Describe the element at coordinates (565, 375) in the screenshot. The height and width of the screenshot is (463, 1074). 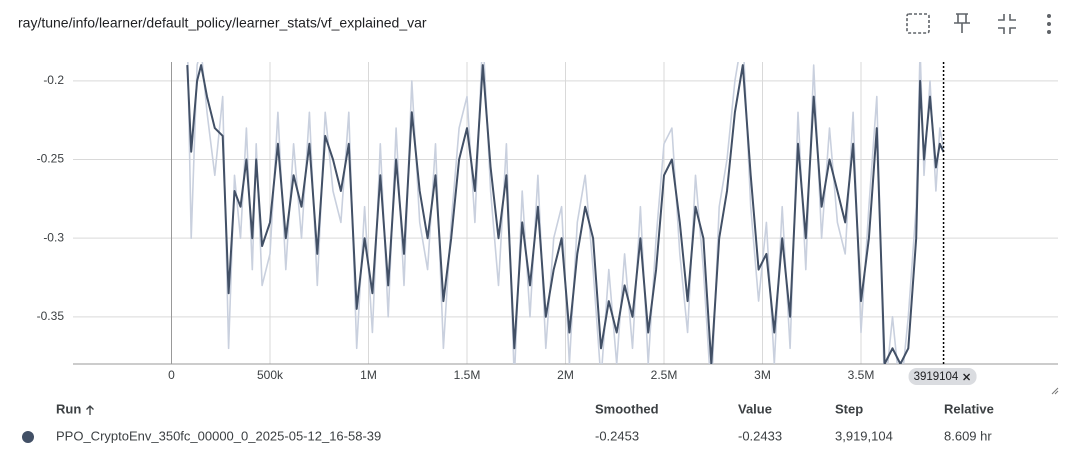
I see `x-tick-label: 2M` at that location.